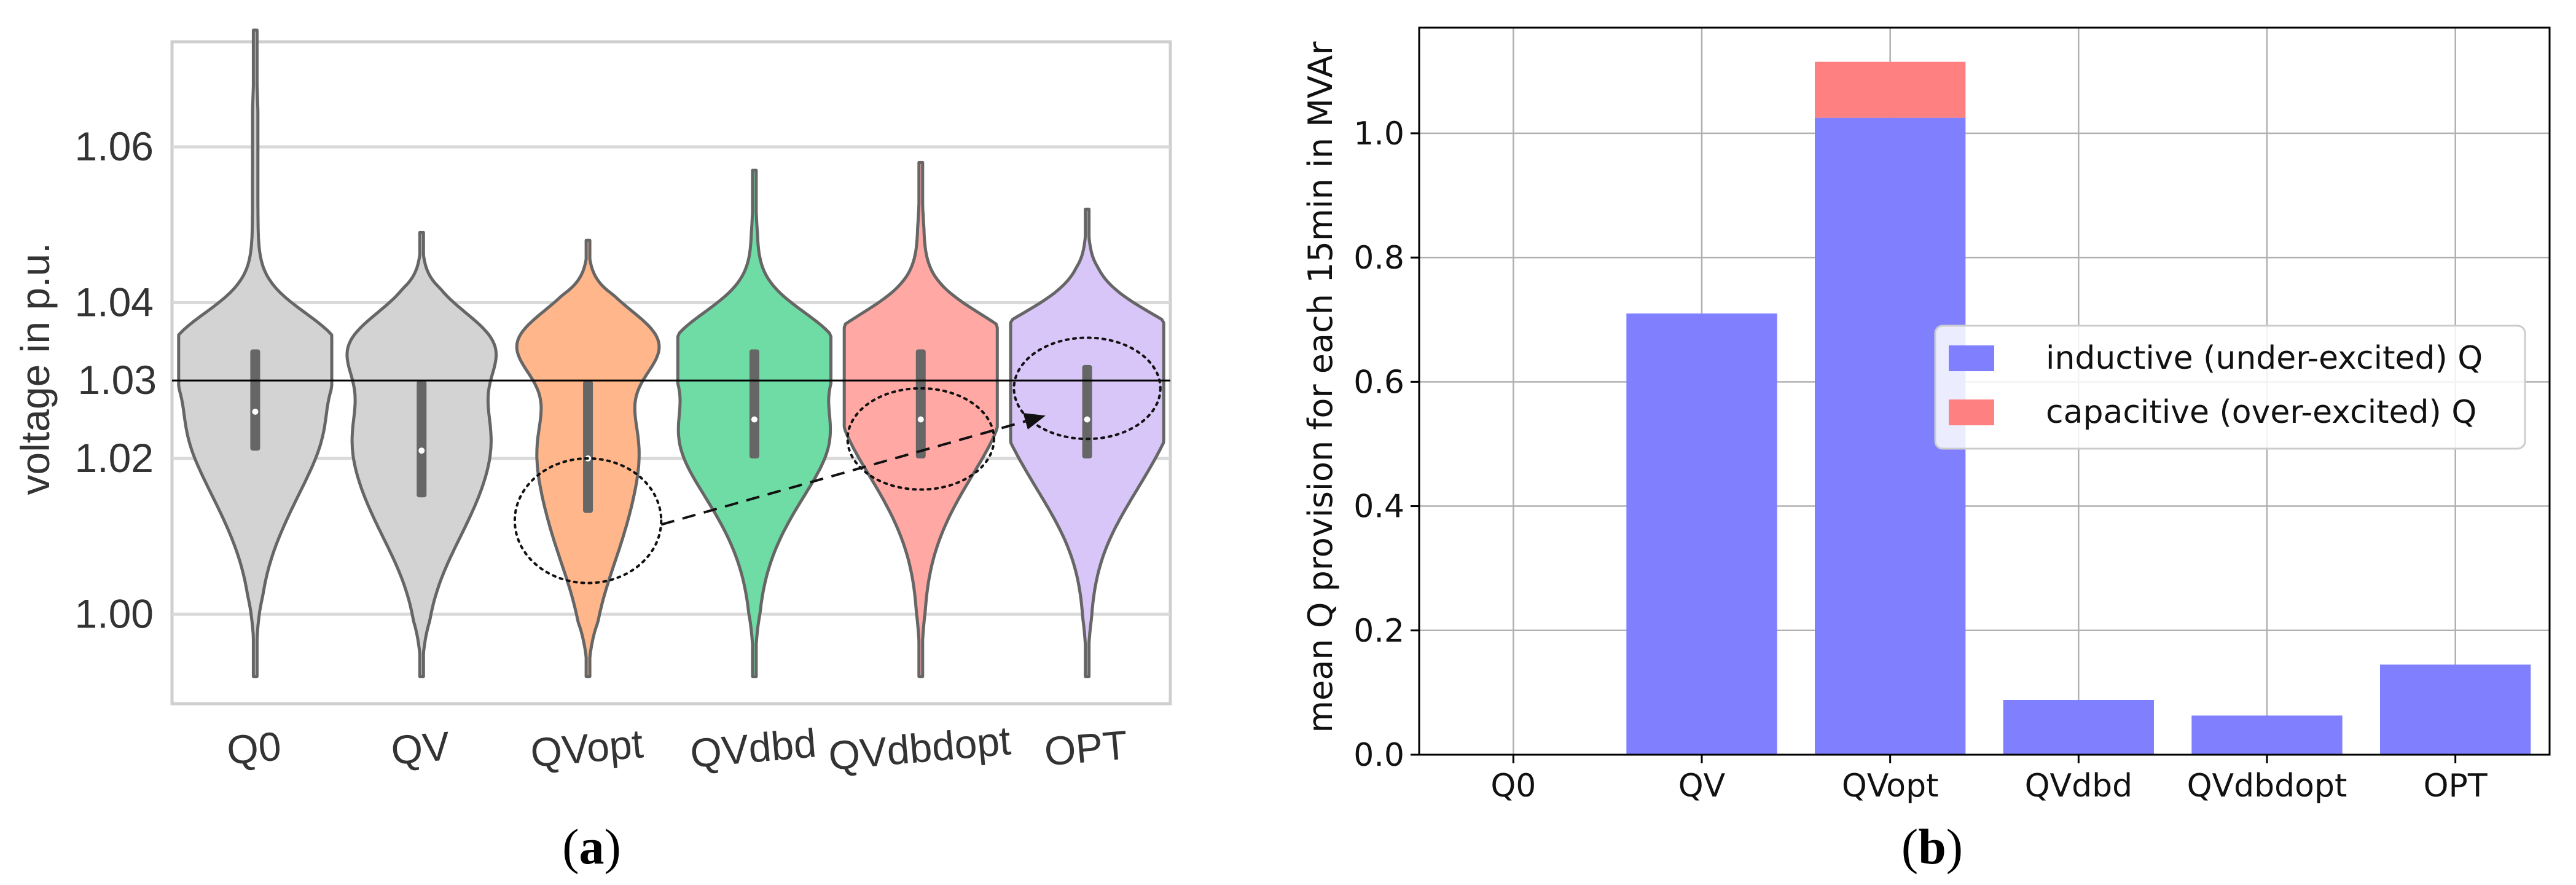  Describe the element at coordinates (1086, 748) in the screenshot. I see `violin-x-tick-label: OPT` at that location.